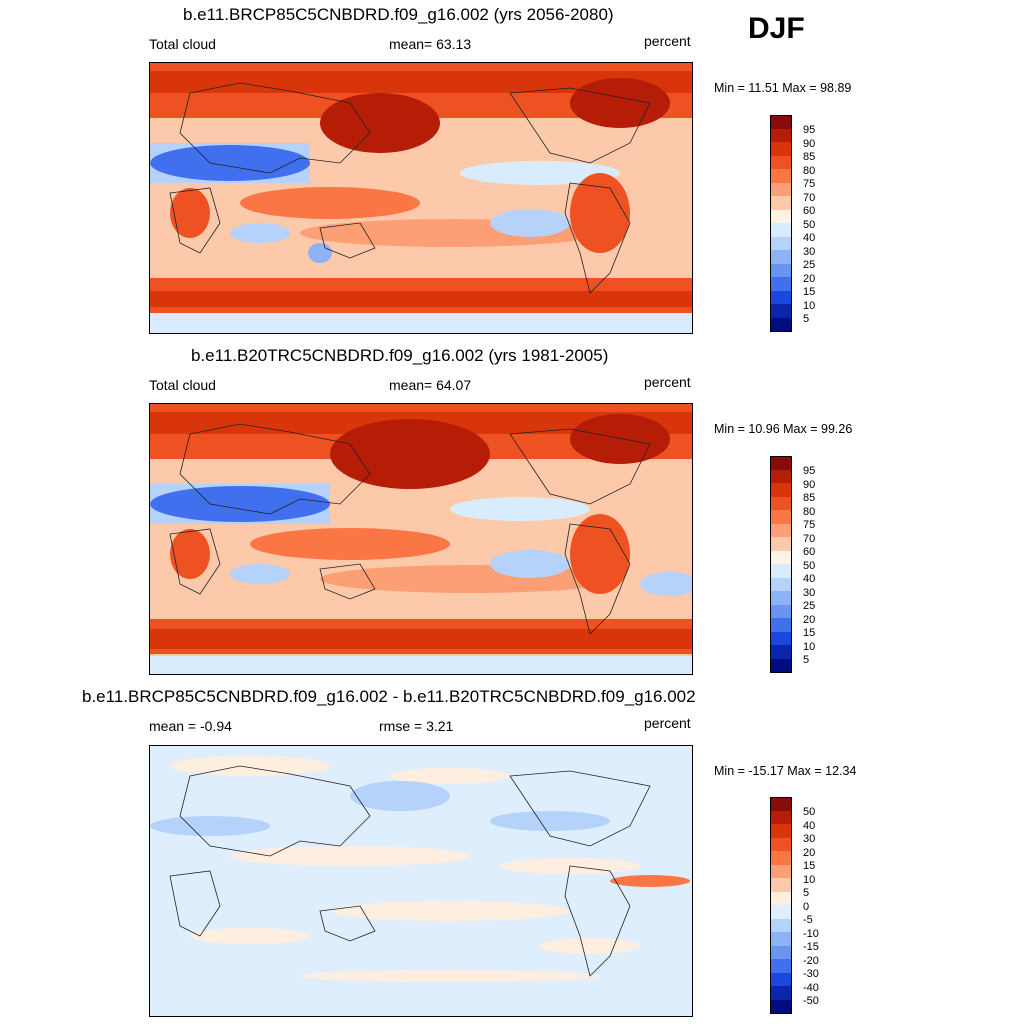 This screenshot has width=1024, height=1024. What do you see at coordinates (809, 866) in the screenshot?
I see `panel-3-colorbar-tick-label: 15` at bounding box center [809, 866].